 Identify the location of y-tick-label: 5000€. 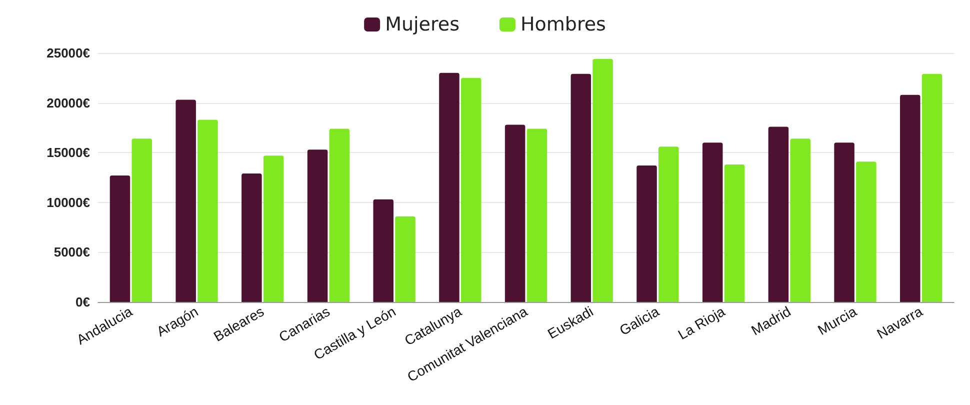
(72, 252).